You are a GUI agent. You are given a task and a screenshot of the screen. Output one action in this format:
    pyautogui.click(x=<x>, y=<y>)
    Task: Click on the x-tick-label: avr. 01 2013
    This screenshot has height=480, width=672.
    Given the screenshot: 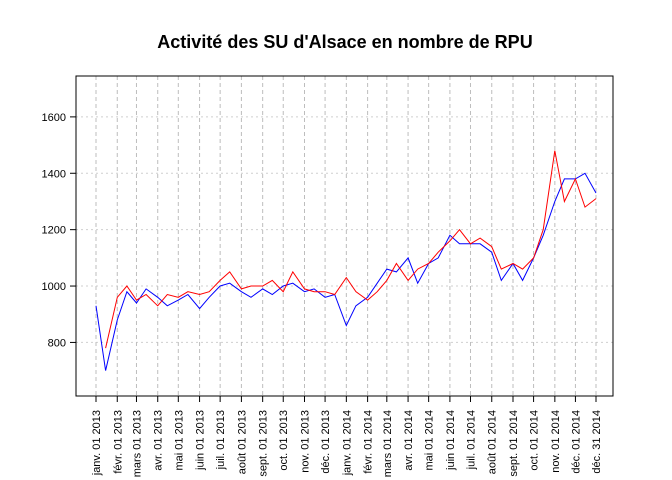 What is the action you would take?
    pyautogui.click(x=159, y=440)
    